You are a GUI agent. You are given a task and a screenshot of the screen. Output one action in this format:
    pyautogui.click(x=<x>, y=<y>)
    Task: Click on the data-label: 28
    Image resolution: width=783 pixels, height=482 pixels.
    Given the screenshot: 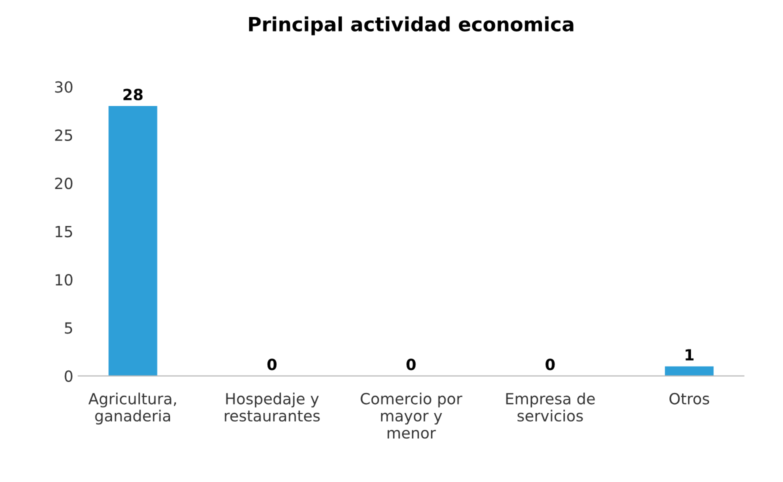 What is the action you would take?
    pyautogui.click(x=133, y=94)
    